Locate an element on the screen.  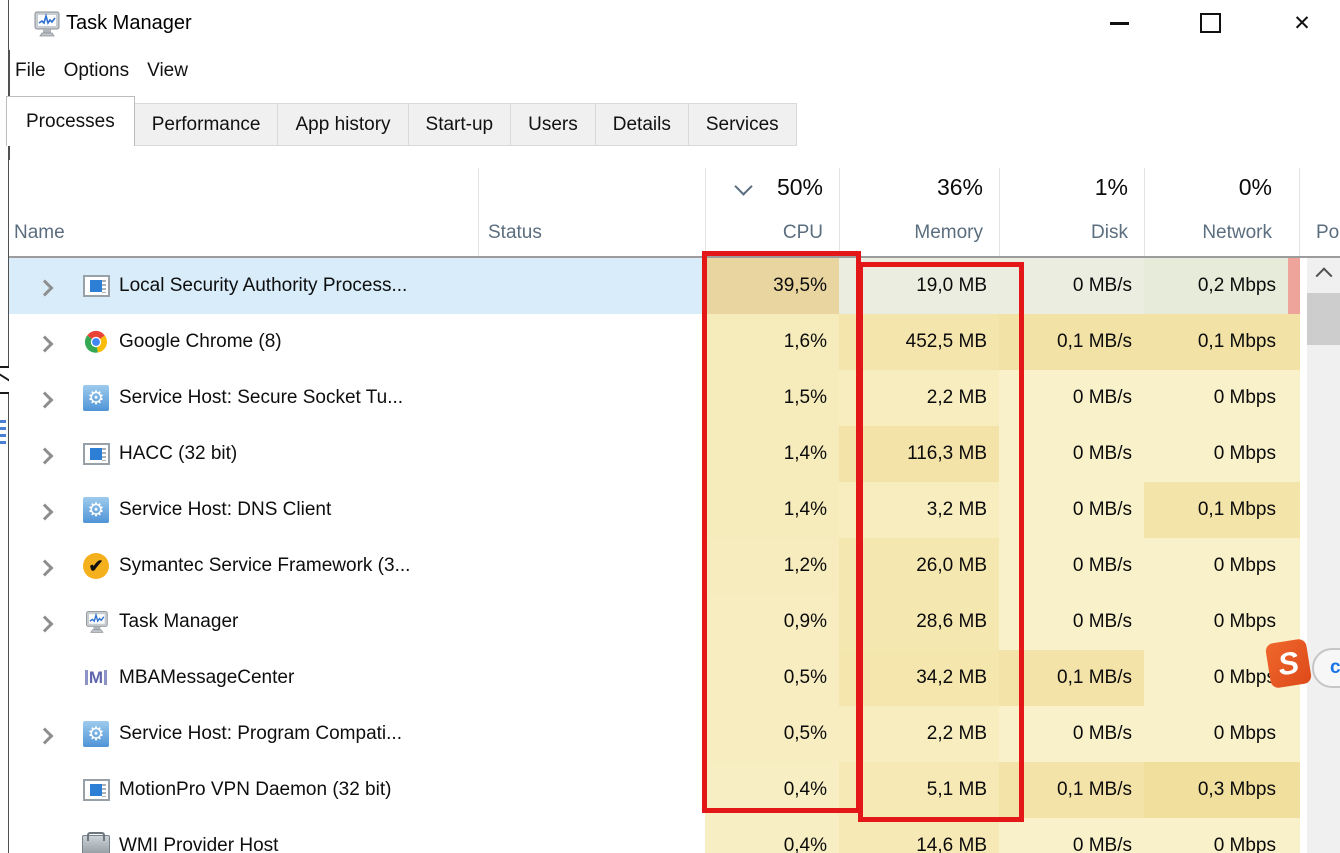
scrollbar-thumb is located at coordinates (1323, 319).